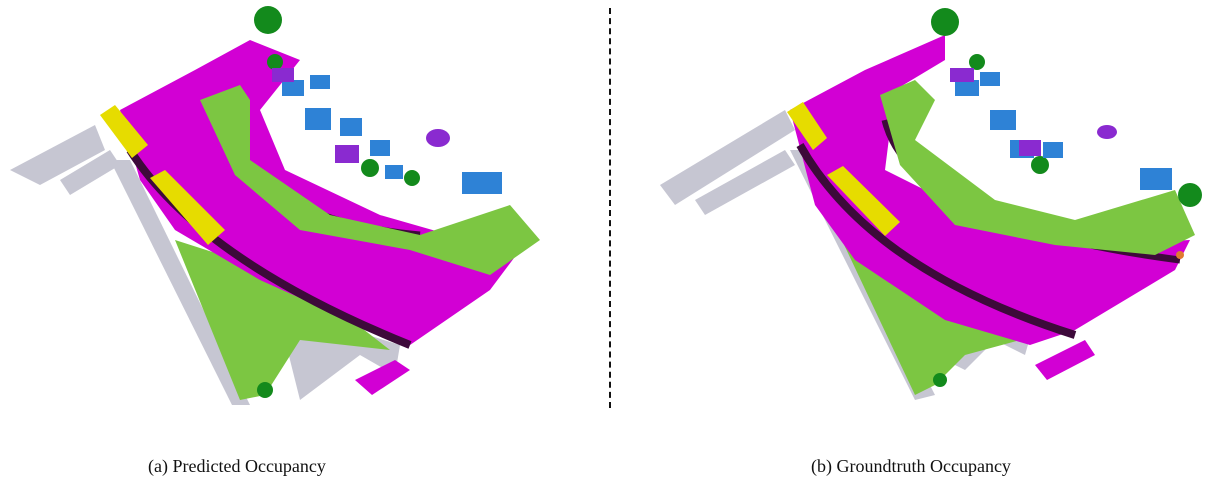 Image resolution: width=1227 pixels, height=489 pixels. I want to click on panel-divider, so click(610, 208).